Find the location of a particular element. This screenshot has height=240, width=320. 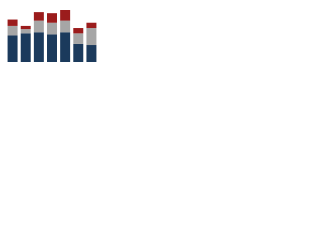

chart is located at coordinates (52, 36).